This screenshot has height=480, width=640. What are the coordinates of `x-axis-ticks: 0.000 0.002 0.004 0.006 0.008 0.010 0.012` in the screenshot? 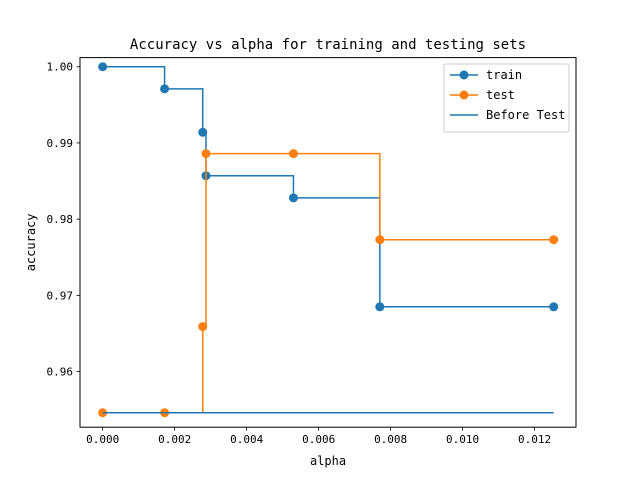 It's located at (318, 436).